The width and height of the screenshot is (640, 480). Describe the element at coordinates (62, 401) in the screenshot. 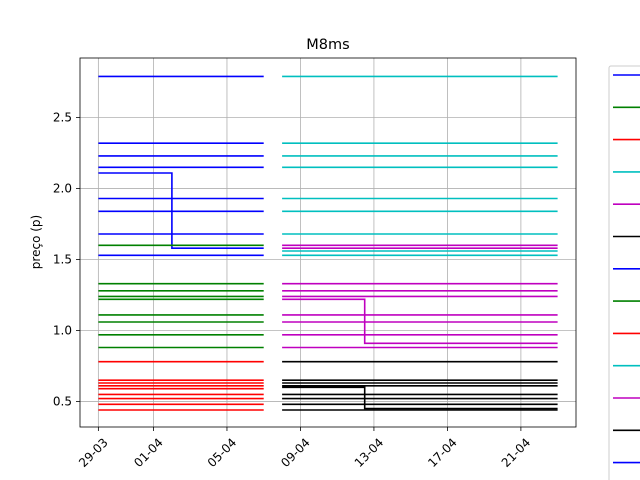

I see `y-tick-label: 0.5` at that location.